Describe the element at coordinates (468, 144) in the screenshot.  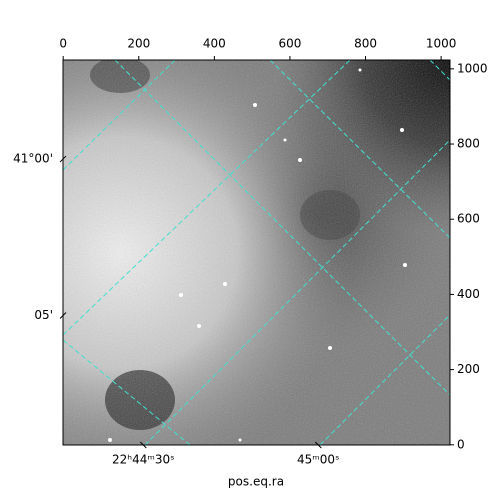
I see `y-tick-label: 800` at that location.